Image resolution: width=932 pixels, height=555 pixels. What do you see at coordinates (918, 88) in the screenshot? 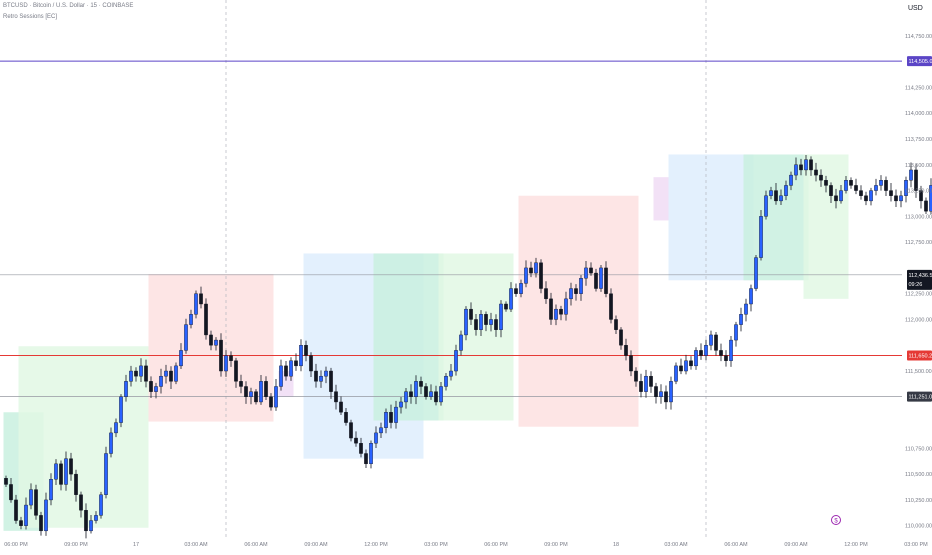
I see `price-axis-label: 114,250.00` at bounding box center [918, 88].